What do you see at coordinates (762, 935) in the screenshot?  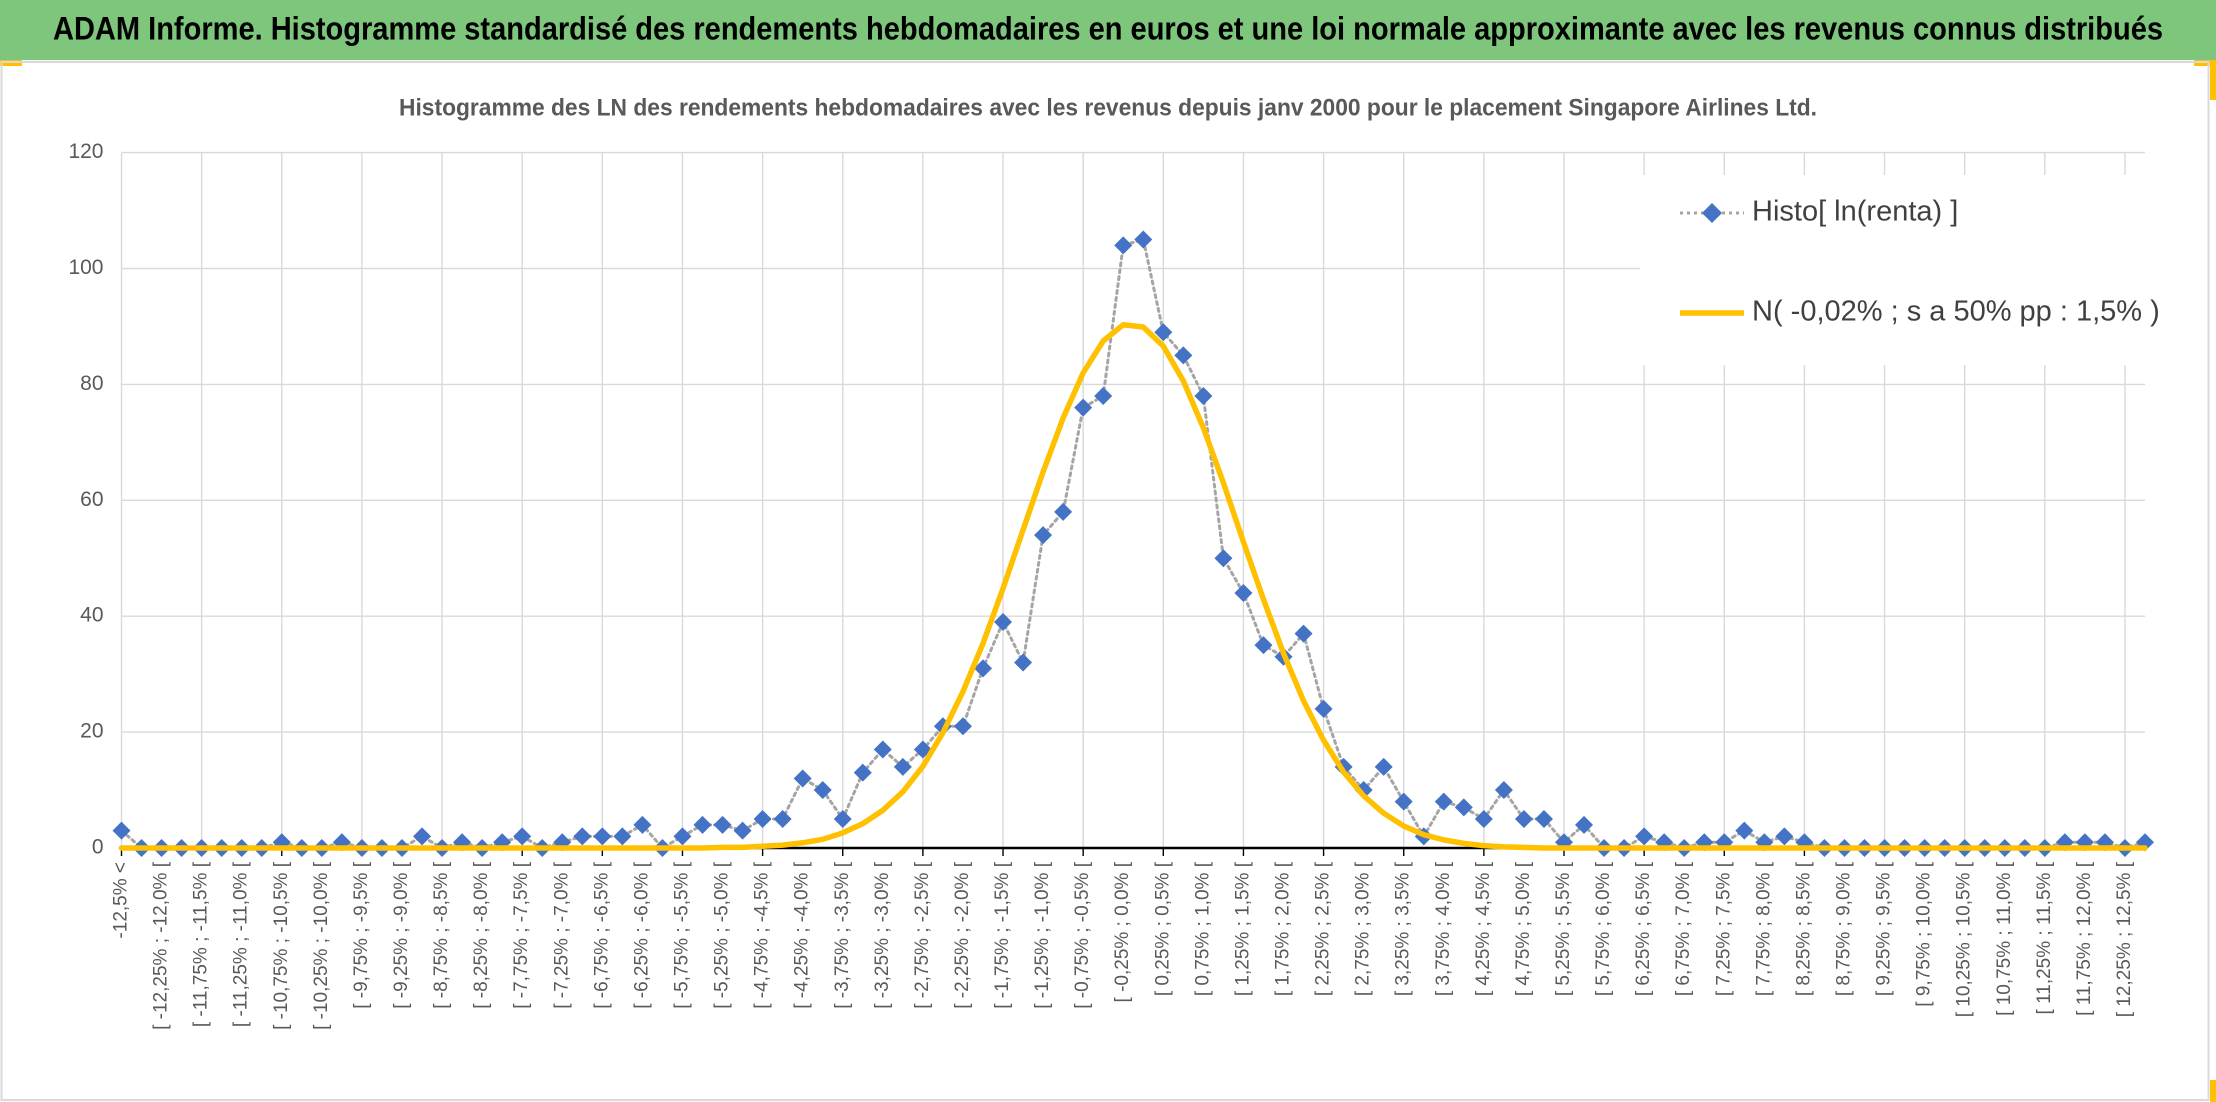 I see `x-tick-label: [ -4,75% ; -4,5% [` at bounding box center [762, 935].